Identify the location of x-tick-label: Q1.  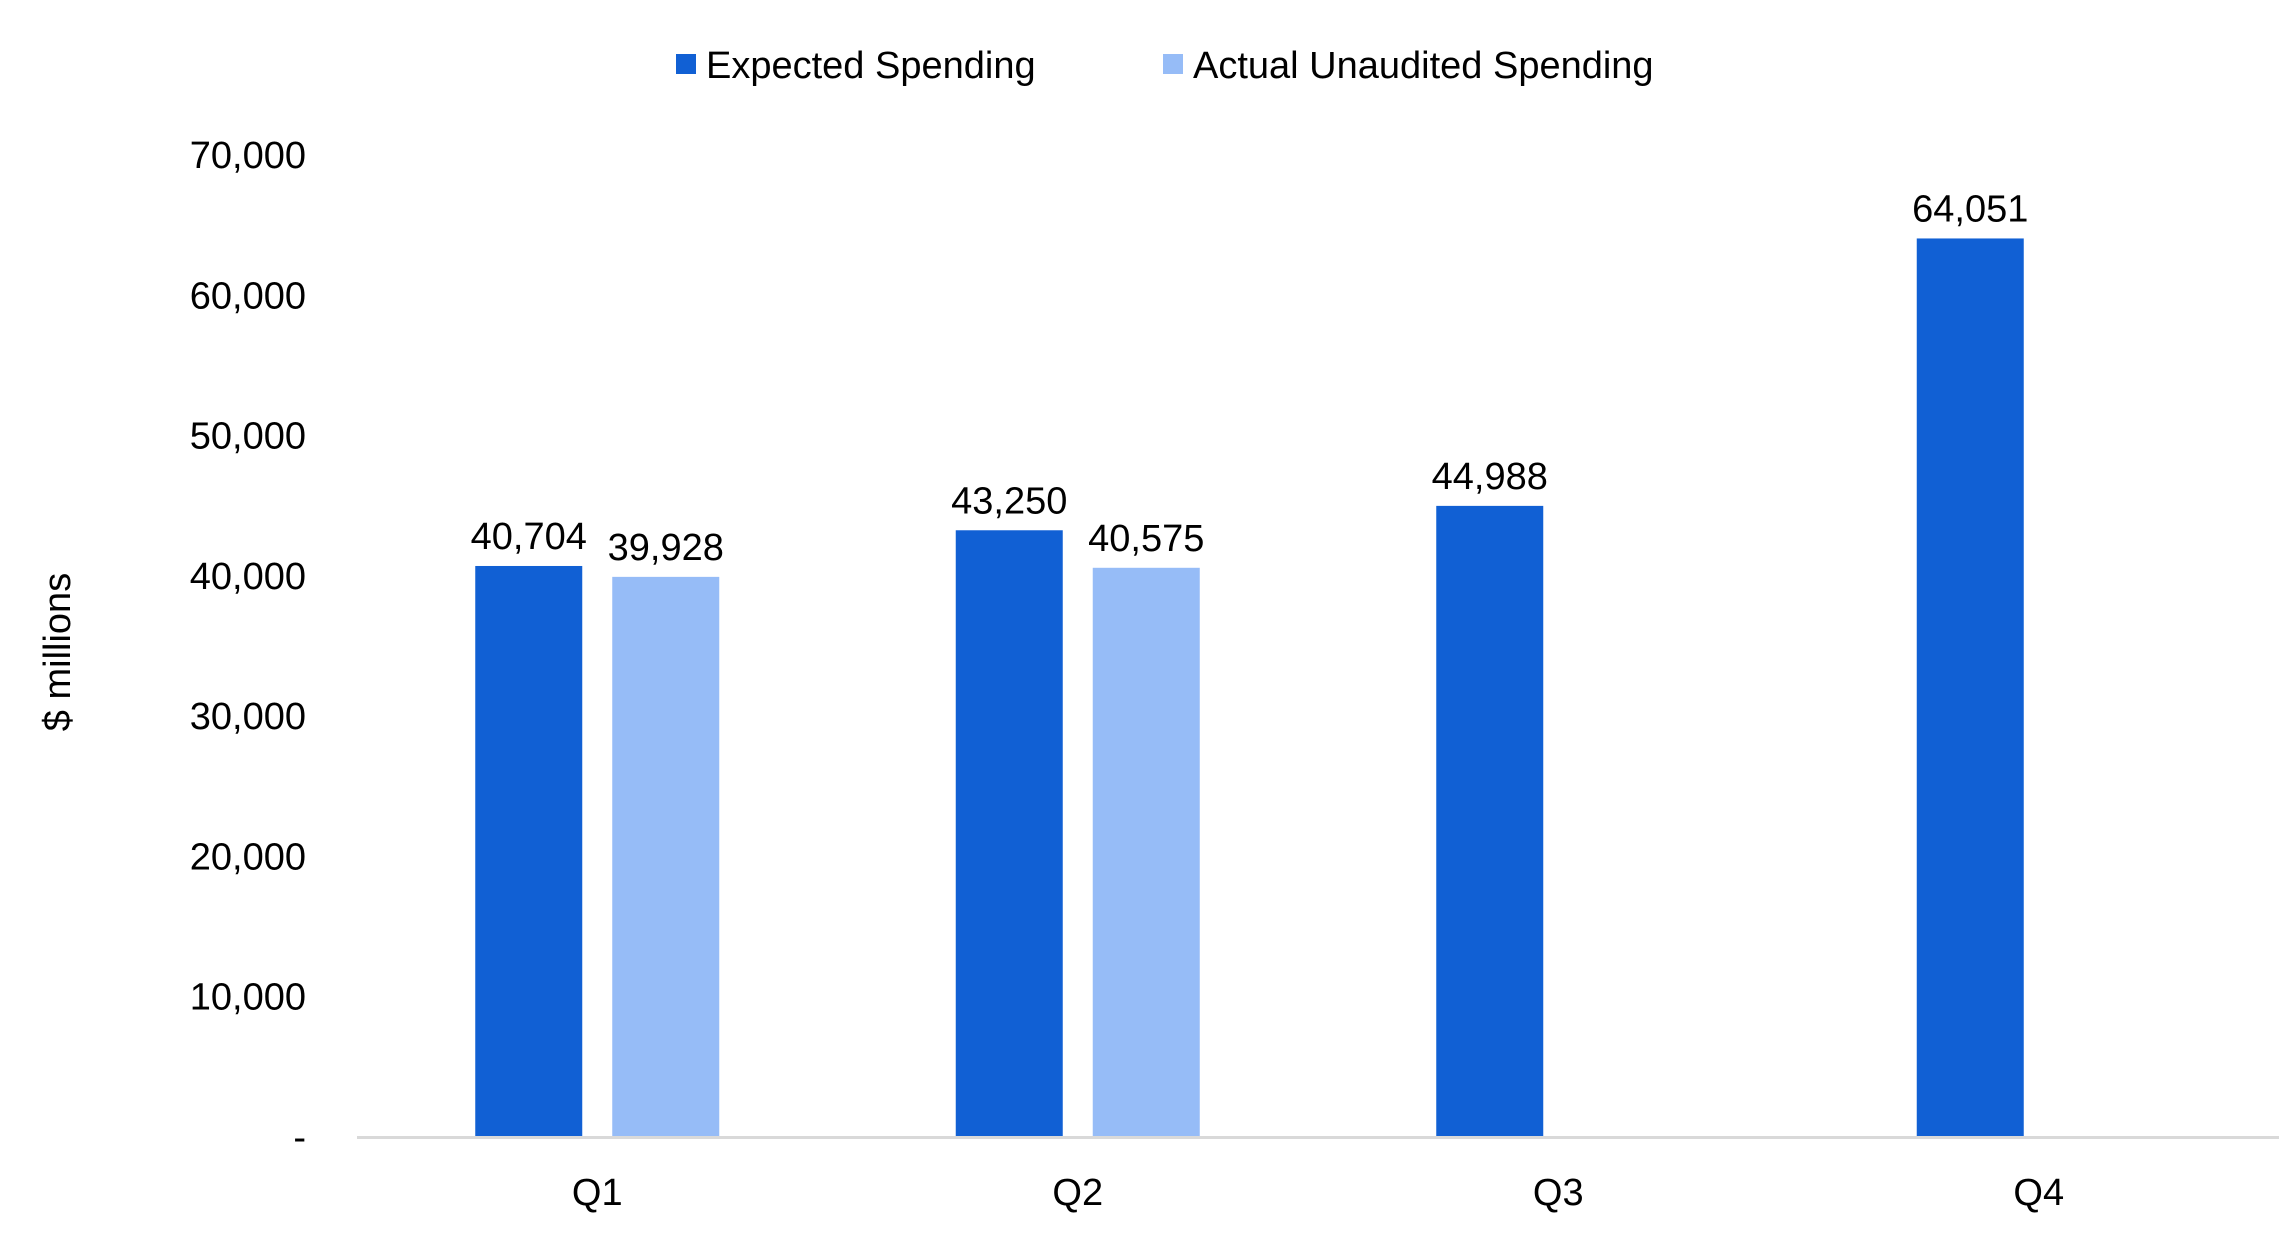
(597, 1193).